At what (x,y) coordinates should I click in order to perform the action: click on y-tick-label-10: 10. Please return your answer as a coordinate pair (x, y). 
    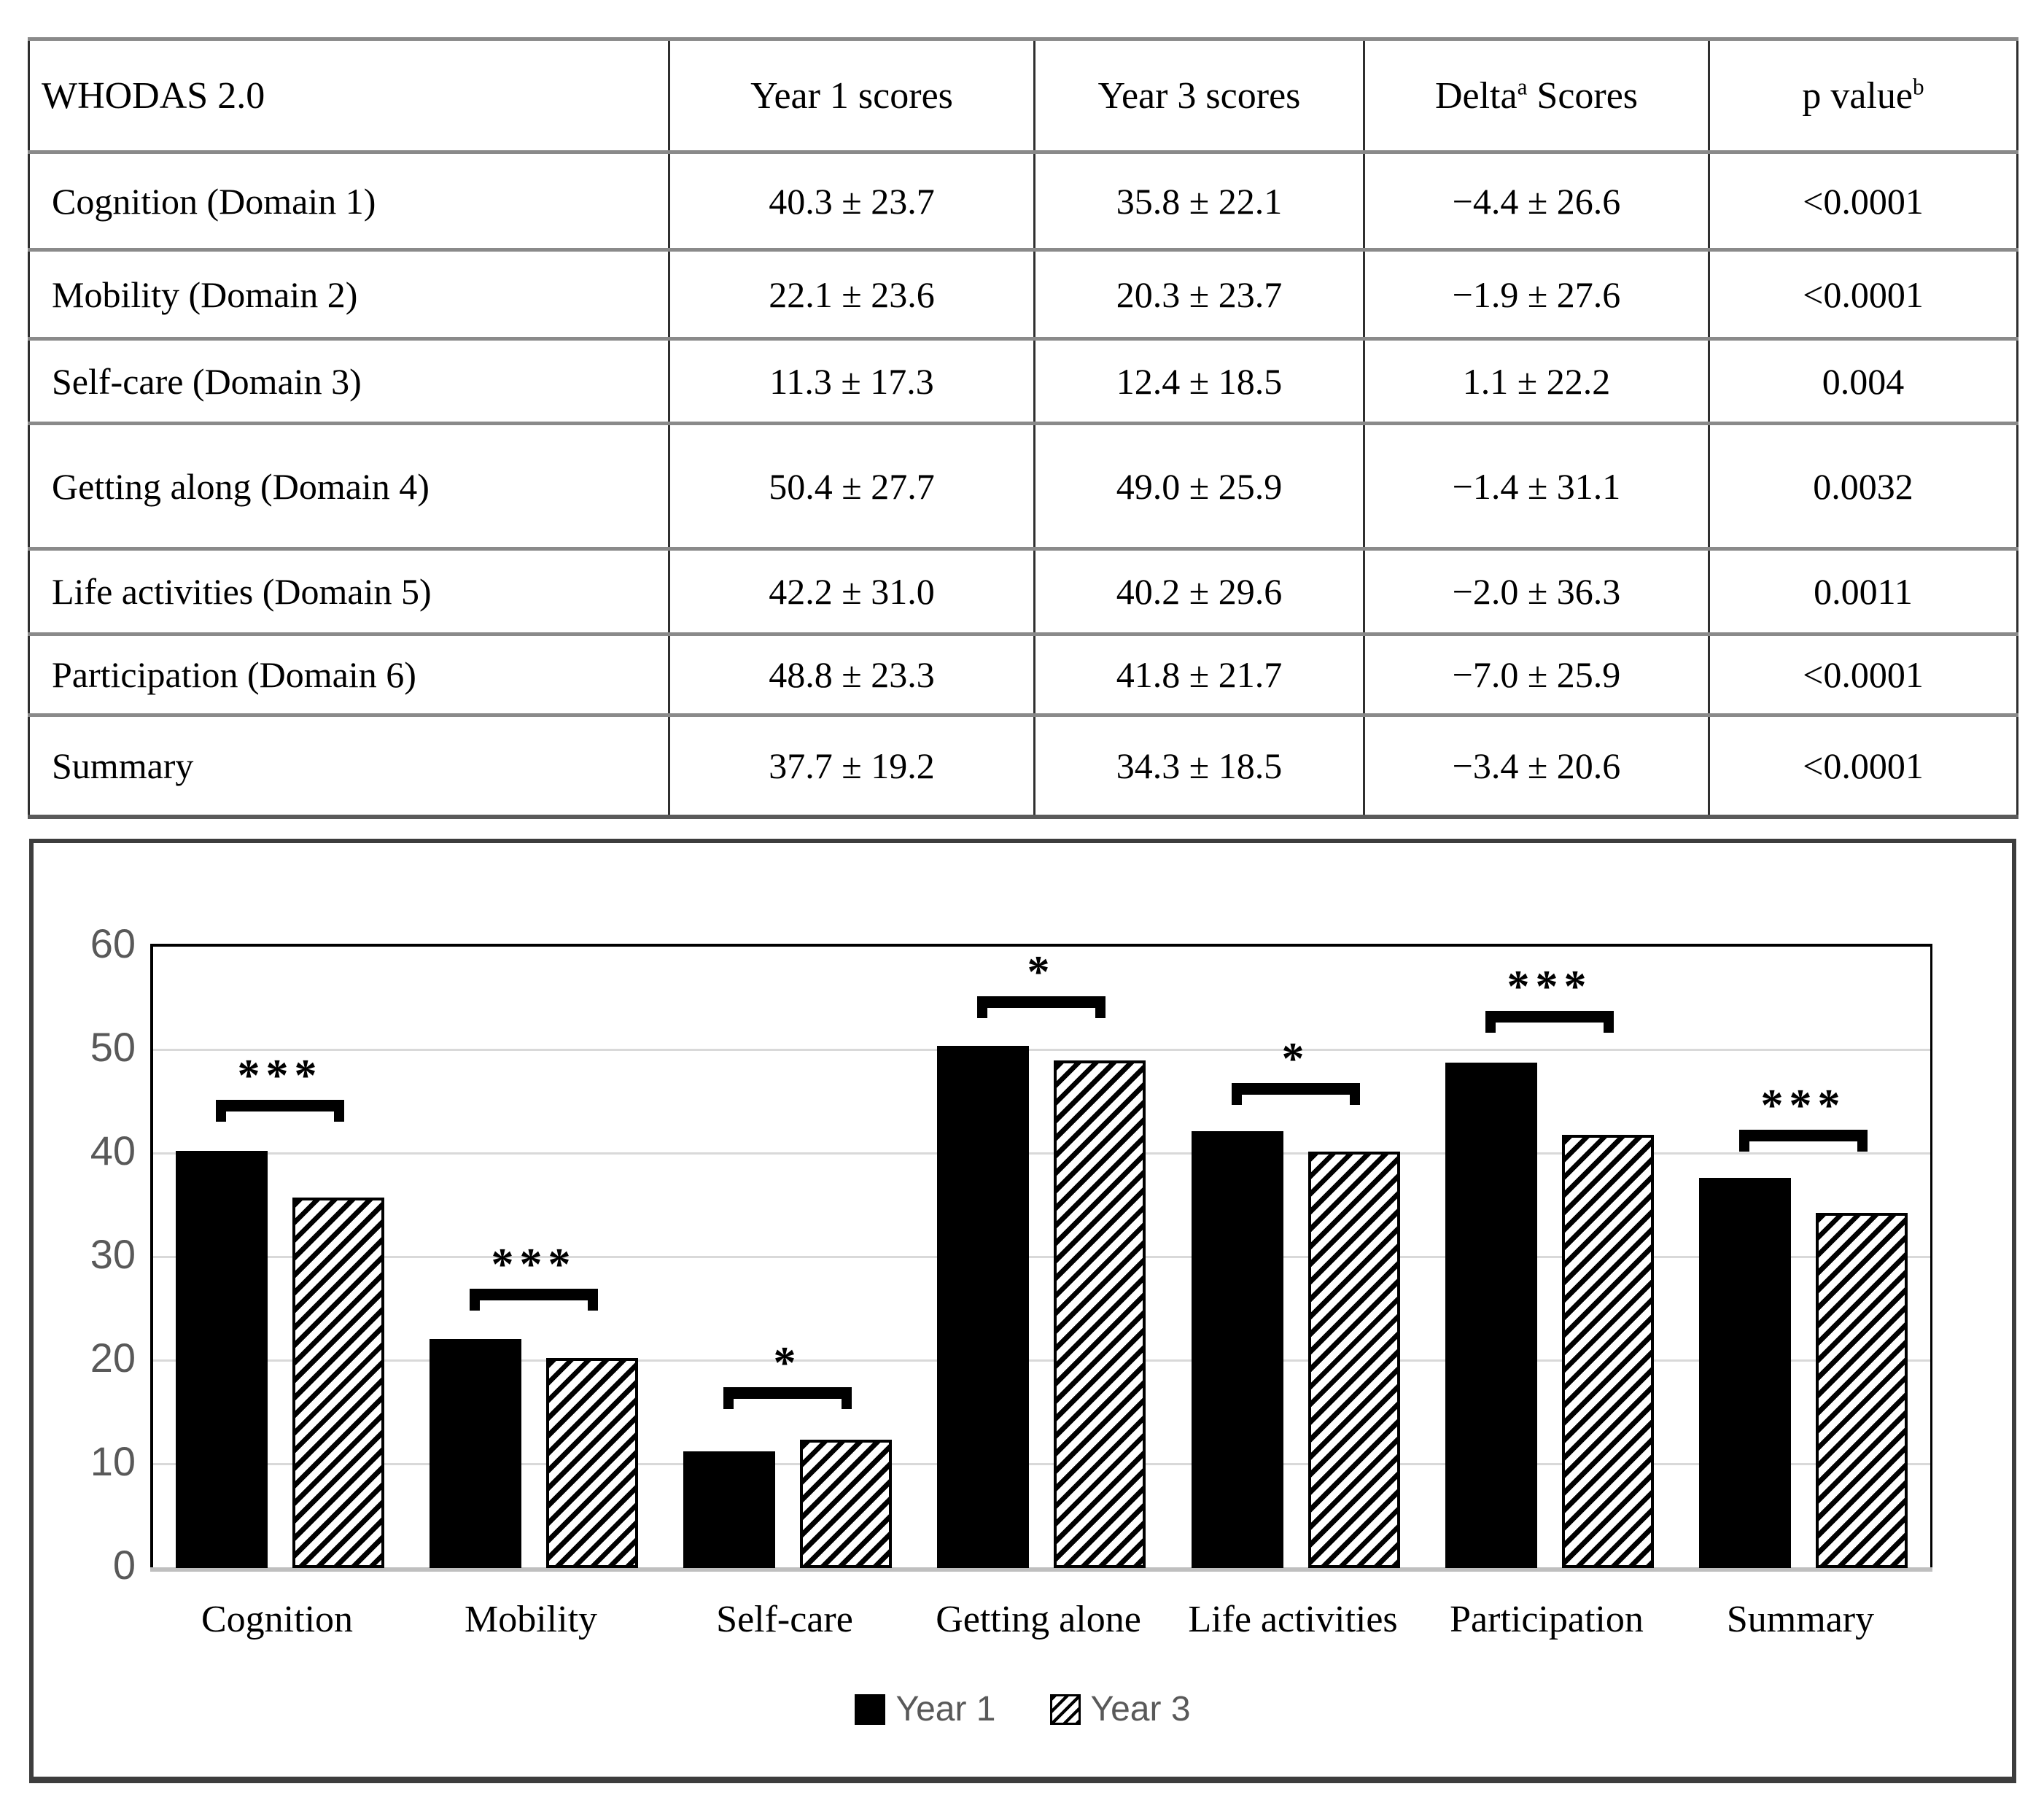
    Looking at the image, I should click on (113, 1461).